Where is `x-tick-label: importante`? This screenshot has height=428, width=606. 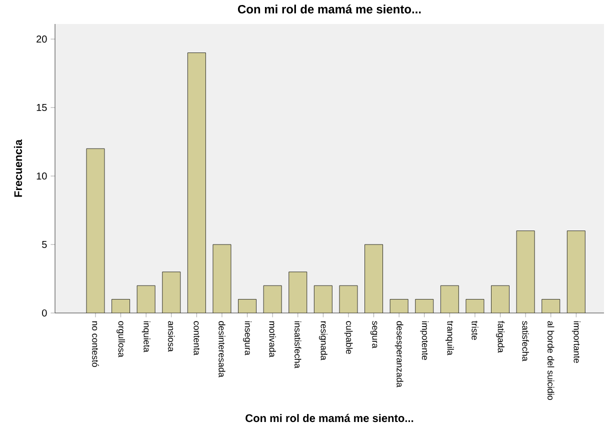 x-tick-label: importante is located at coordinates (576, 342).